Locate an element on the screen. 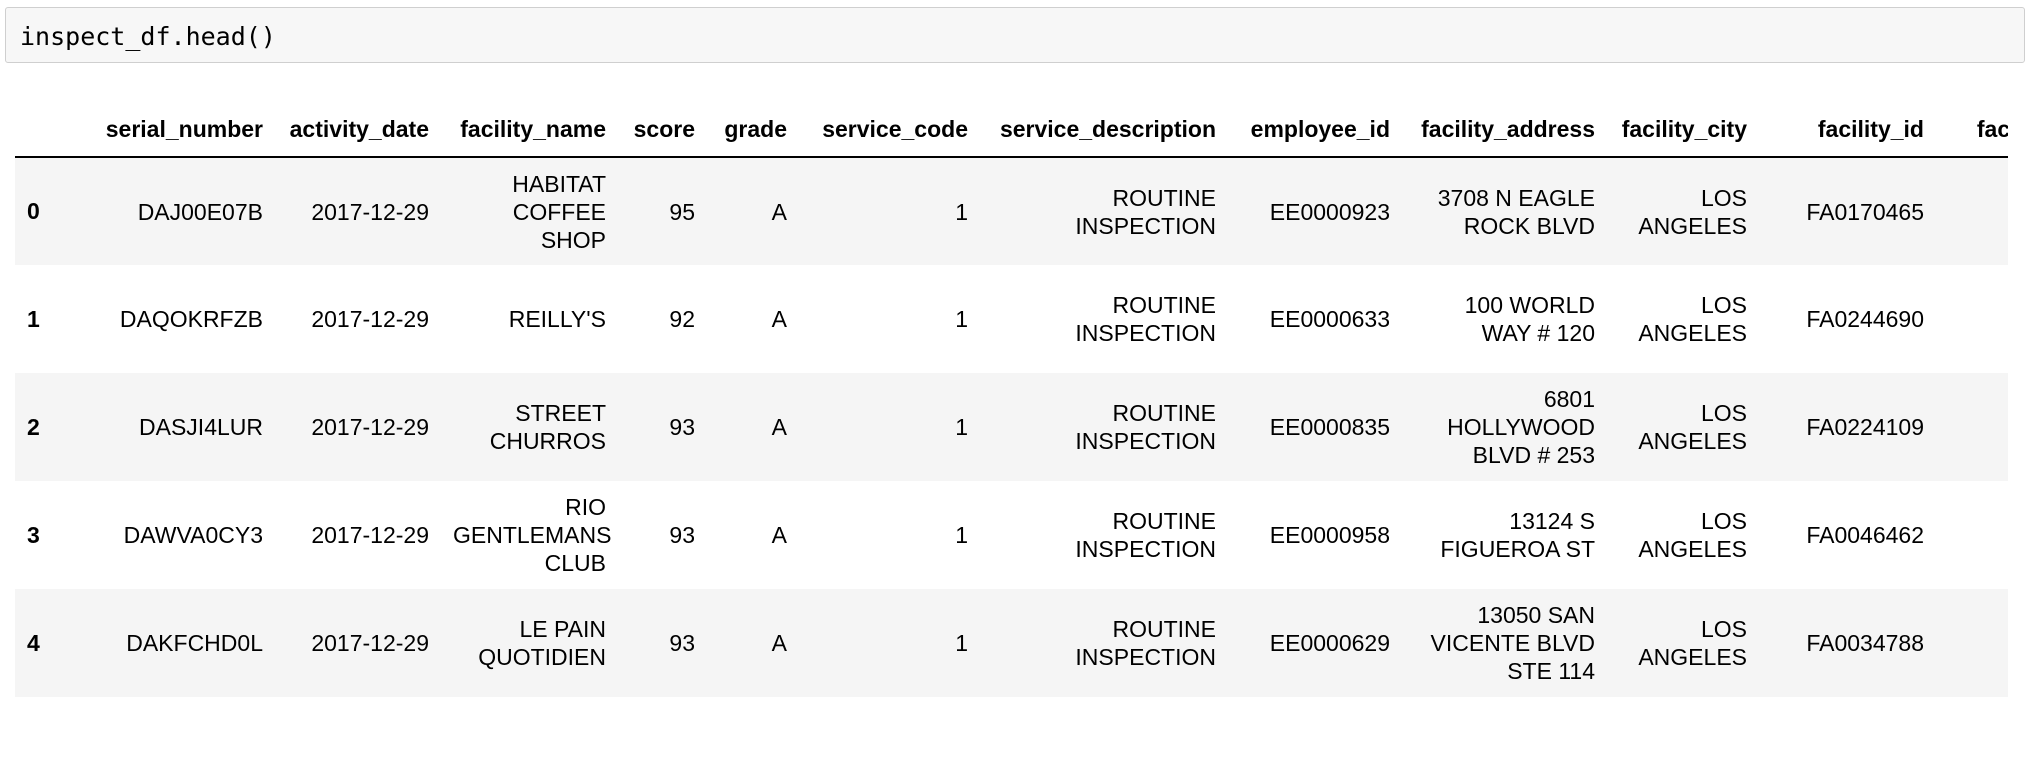 This screenshot has width=2030, height=766. table-cell: 13124 S FIGUEROA ST is located at coordinates (1517, 535).